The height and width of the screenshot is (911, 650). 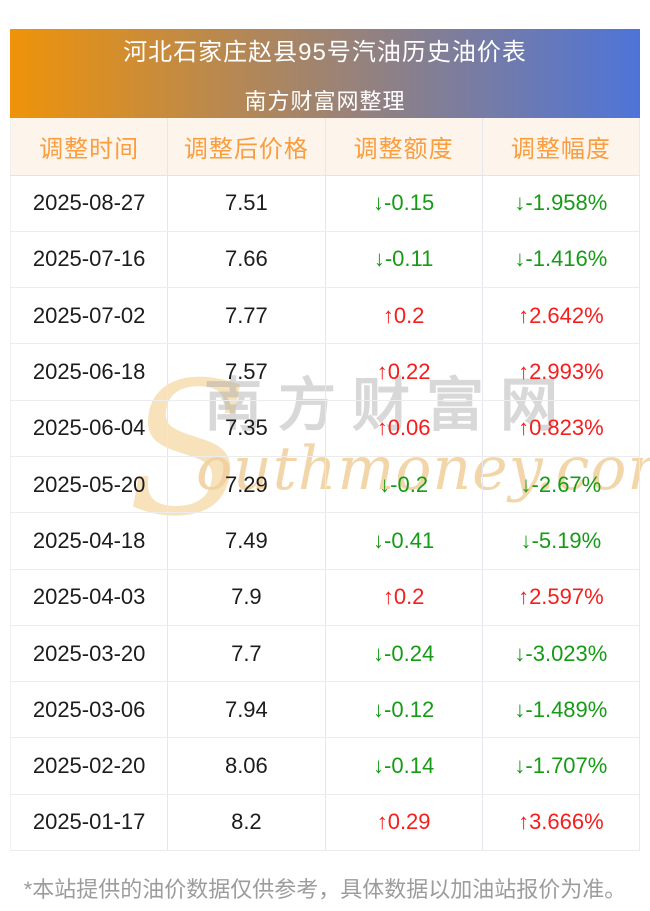 I want to click on price-cell: 7.7, so click(x=246, y=654).